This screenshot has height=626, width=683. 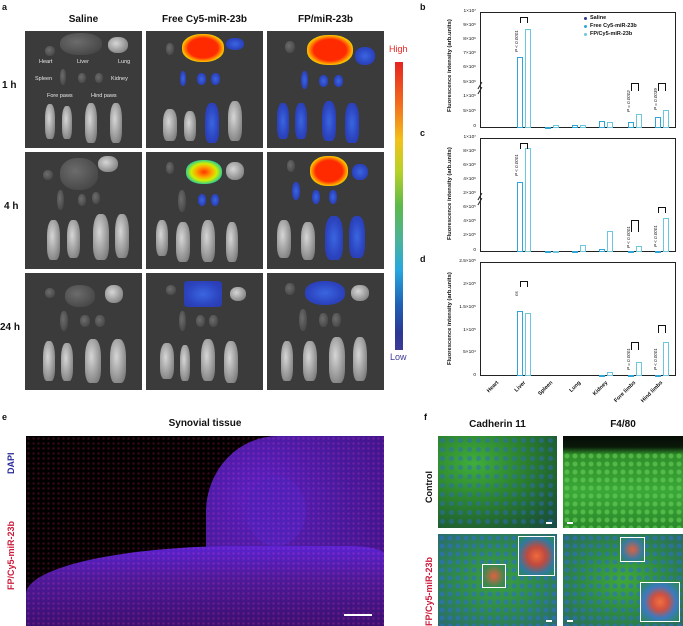 What do you see at coordinates (625, 392) in the screenshot?
I see `xtick-fore-limbs: Fore limbs` at bounding box center [625, 392].